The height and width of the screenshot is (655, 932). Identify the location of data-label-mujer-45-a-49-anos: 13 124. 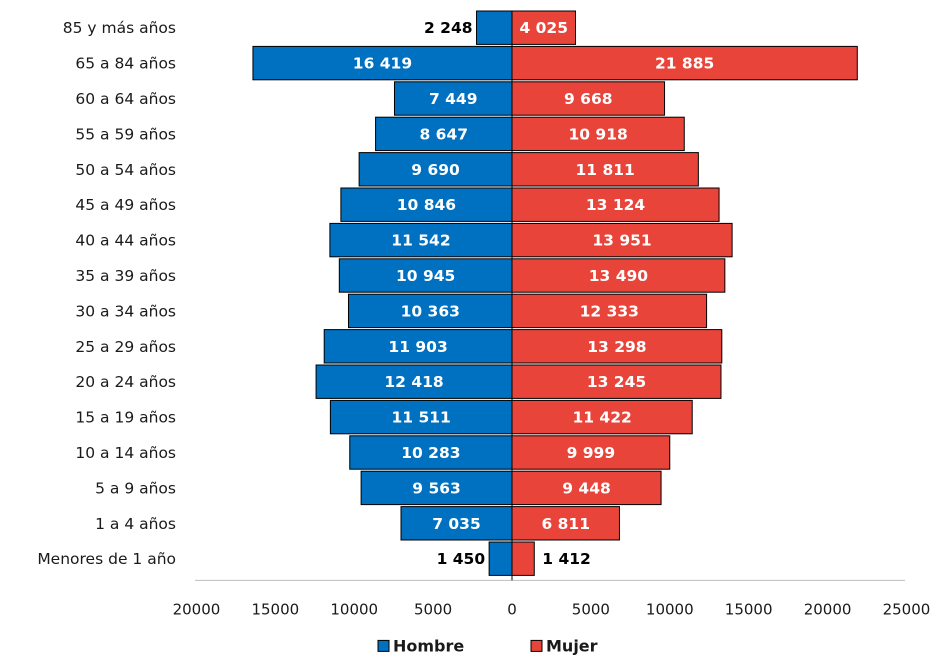
(616, 205).